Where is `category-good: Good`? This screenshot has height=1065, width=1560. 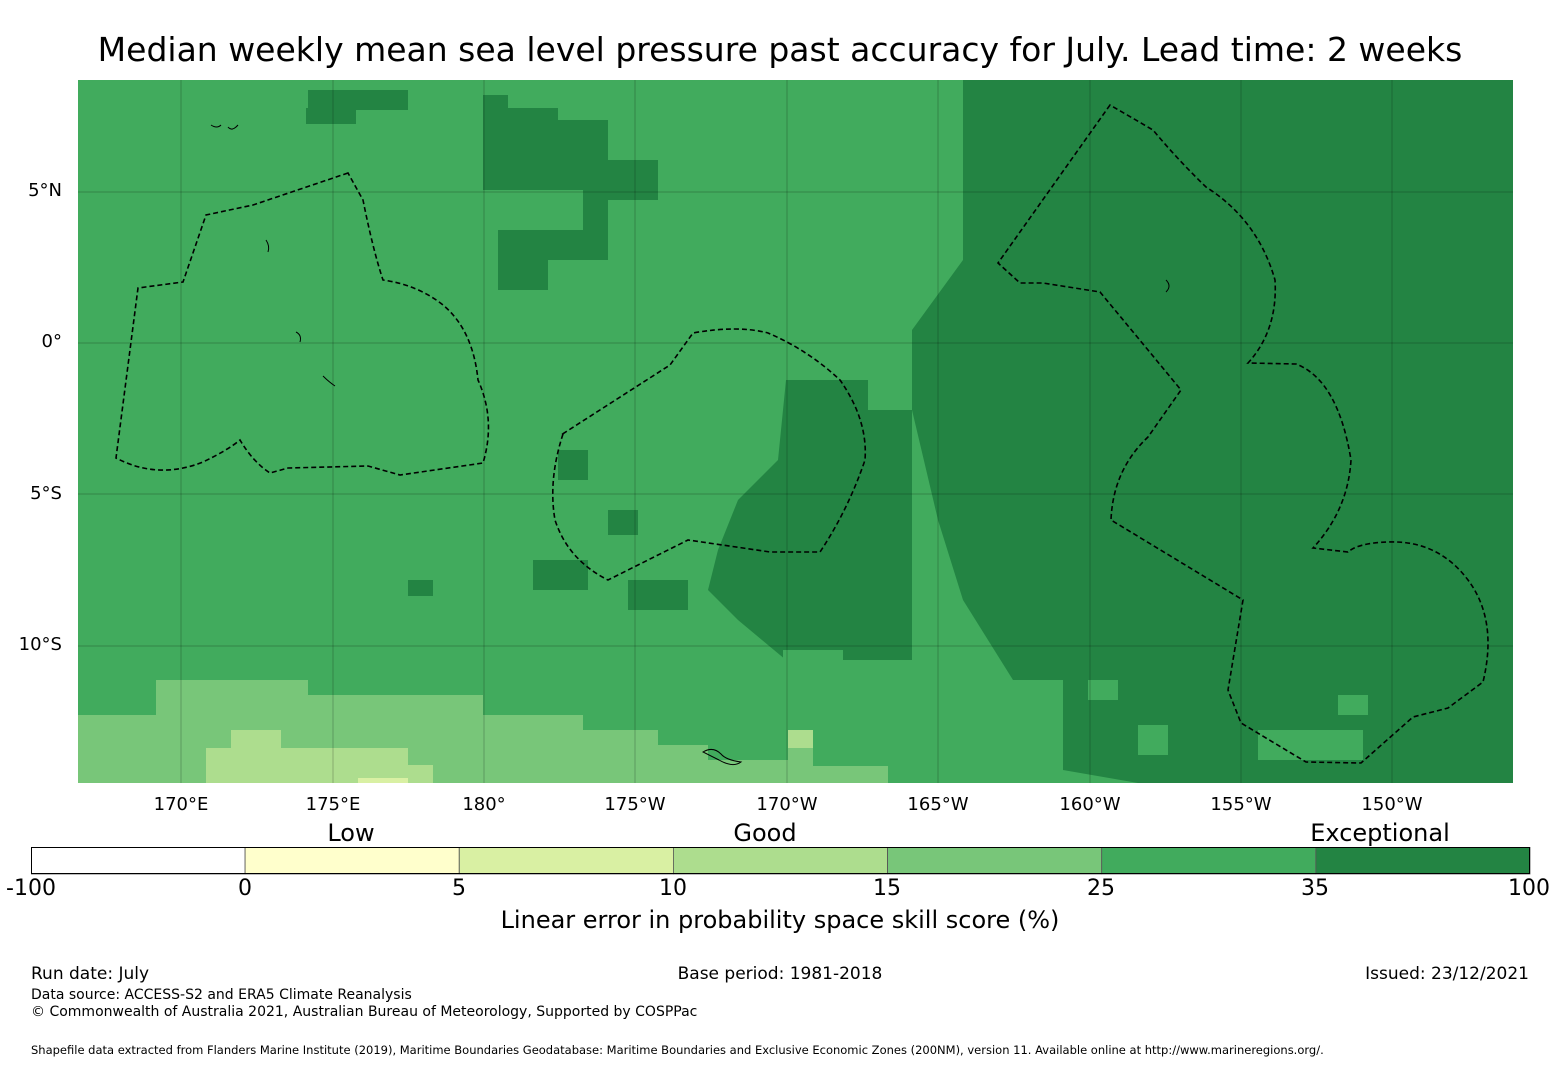
category-good: Good is located at coordinates (765, 833).